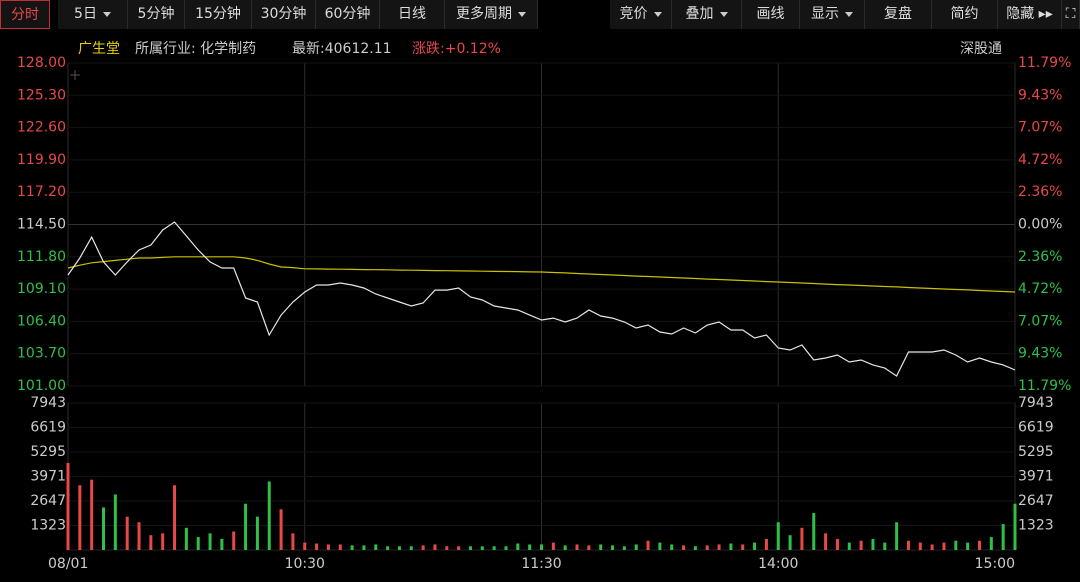 The image size is (1080, 582). Describe the element at coordinates (412, 14) in the screenshot. I see `tab-daily: 日线` at that location.